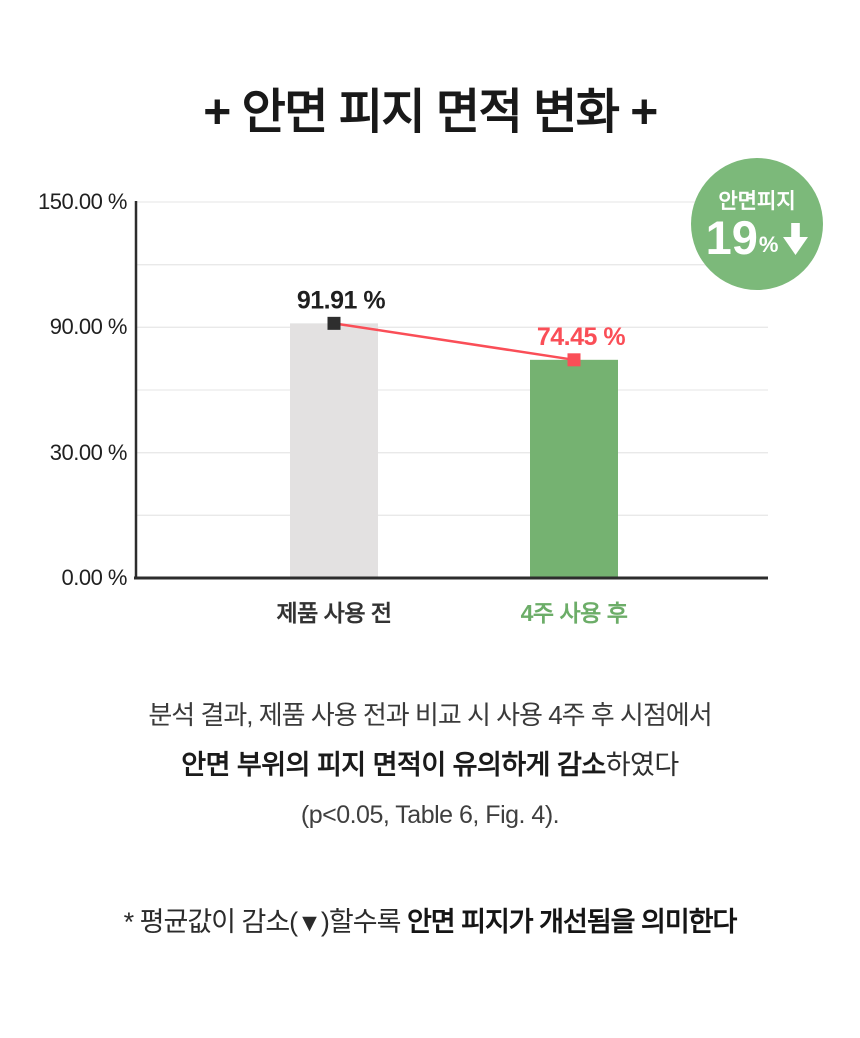 Image resolution: width=860 pixels, height=1038 pixels. Describe the element at coordinates (581, 337) in the screenshot. I see `bar-value-label: 74.45 %` at that location.